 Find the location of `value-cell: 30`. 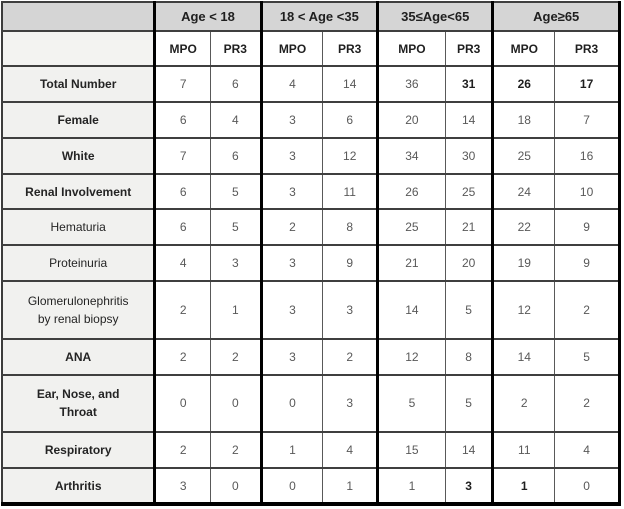

value-cell: 30 is located at coordinates (468, 155).